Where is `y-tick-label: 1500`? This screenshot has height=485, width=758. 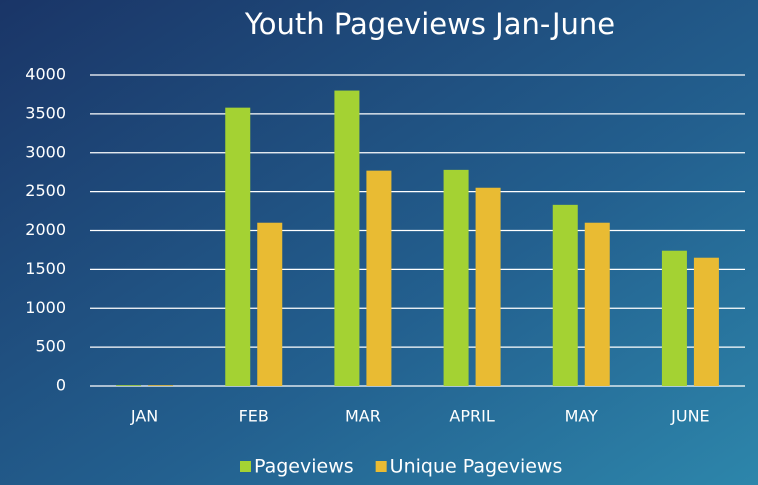
y-tick-label: 1500 is located at coordinates (45, 268).